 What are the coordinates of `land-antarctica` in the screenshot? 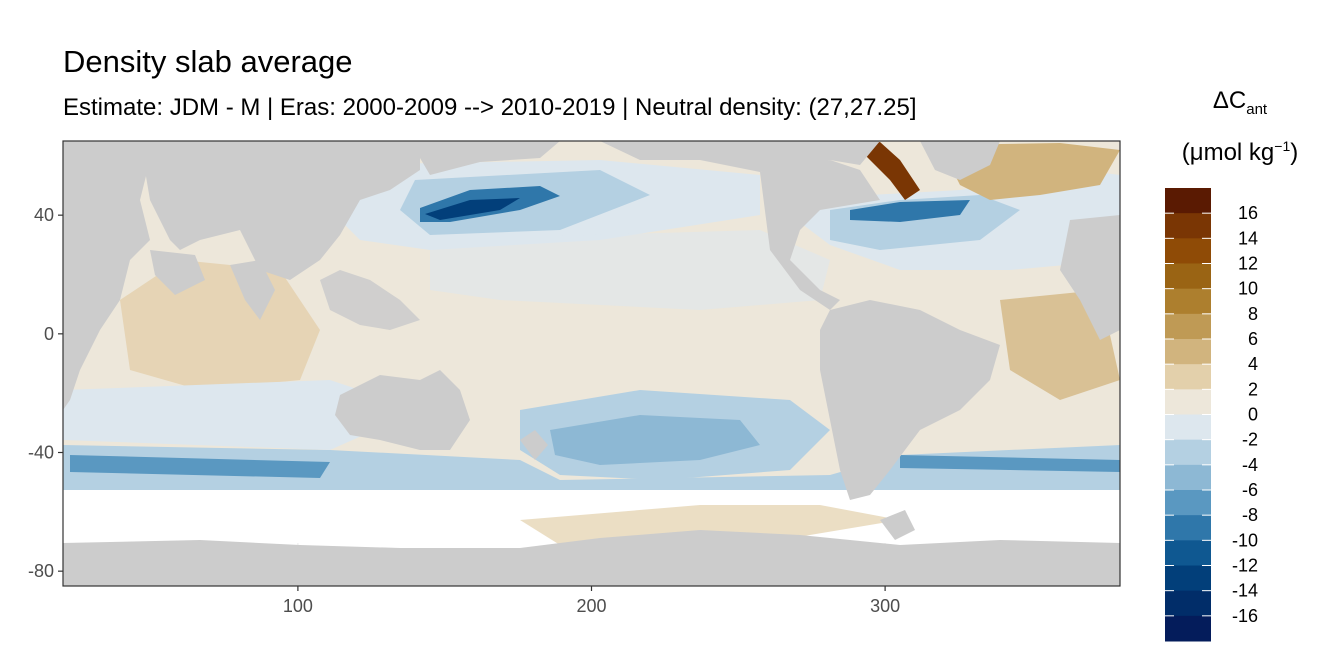 It's located at (591, 558).